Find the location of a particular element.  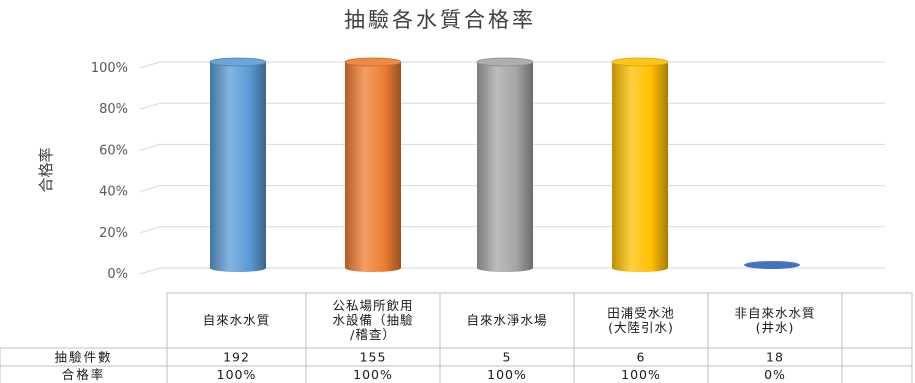

category-label: (井水) is located at coordinates (775, 327).